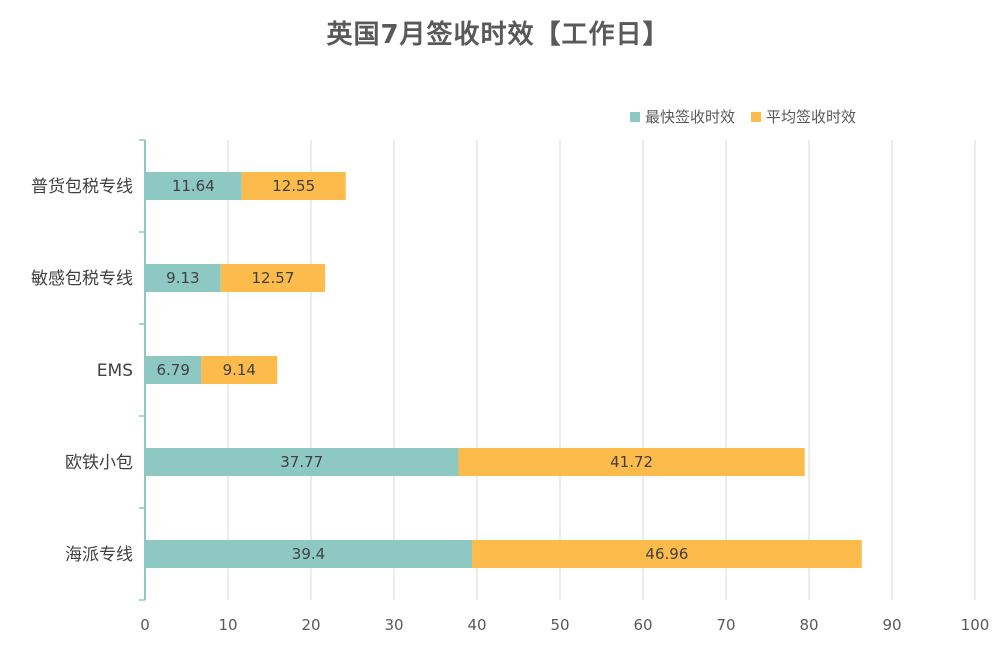 This screenshot has width=996, height=657. I want to click on data-label-0-1: 9.13, so click(182, 278).